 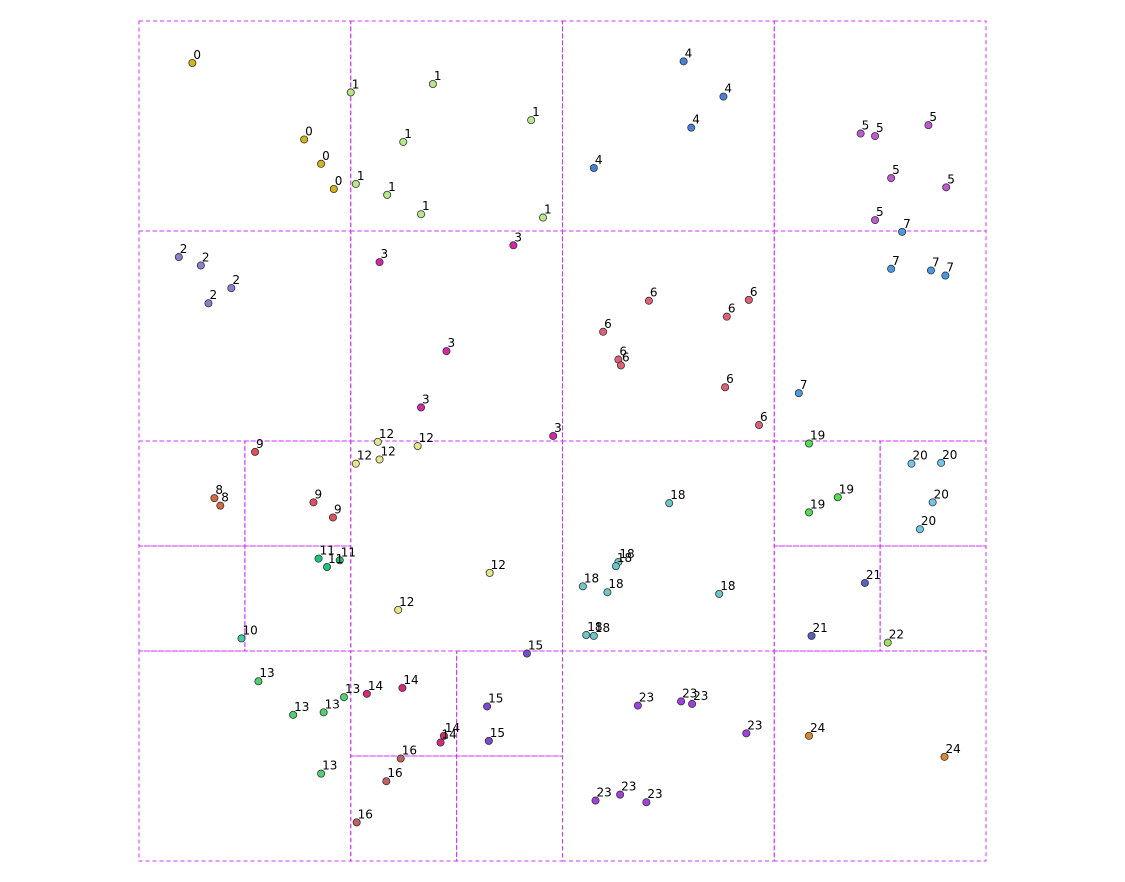 I want to click on point-label: 9, so click(x=260, y=444).